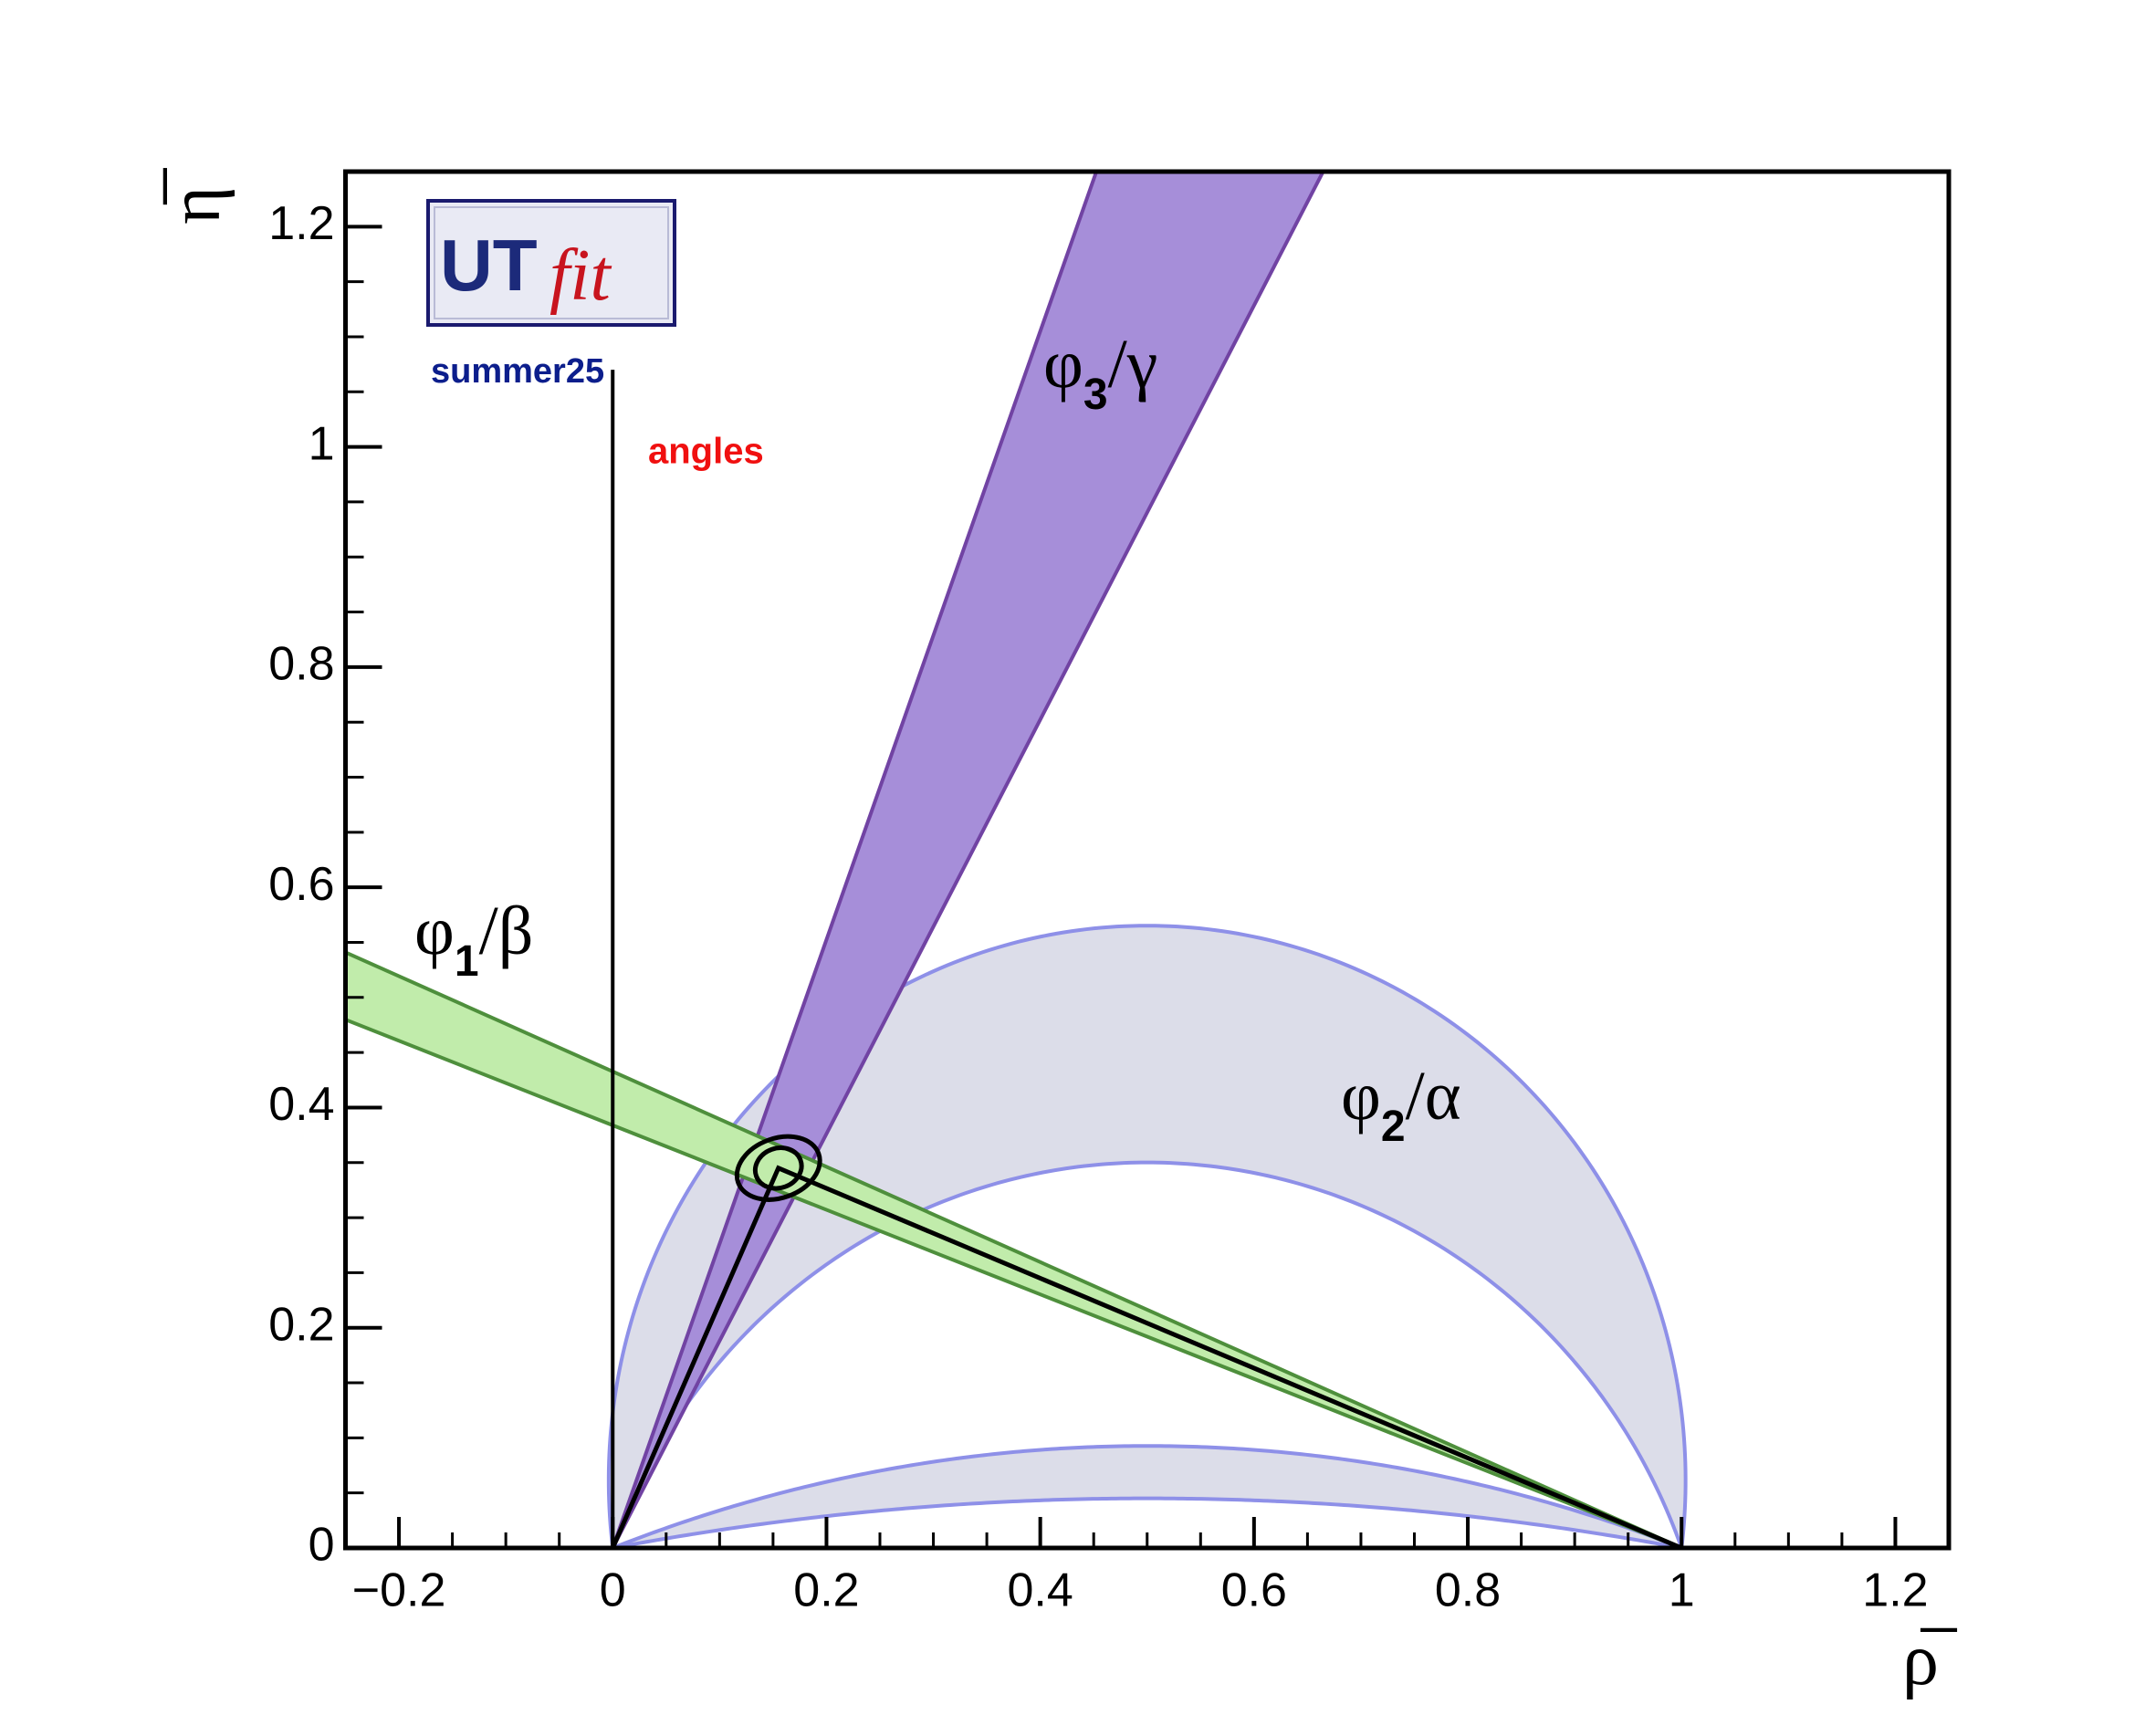 This screenshot has width=2156, height=1715. What do you see at coordinates (1040, 1590) in the screenshot?
I see `x-tick-label: 0.4` at bounding box center [1040, 1590].